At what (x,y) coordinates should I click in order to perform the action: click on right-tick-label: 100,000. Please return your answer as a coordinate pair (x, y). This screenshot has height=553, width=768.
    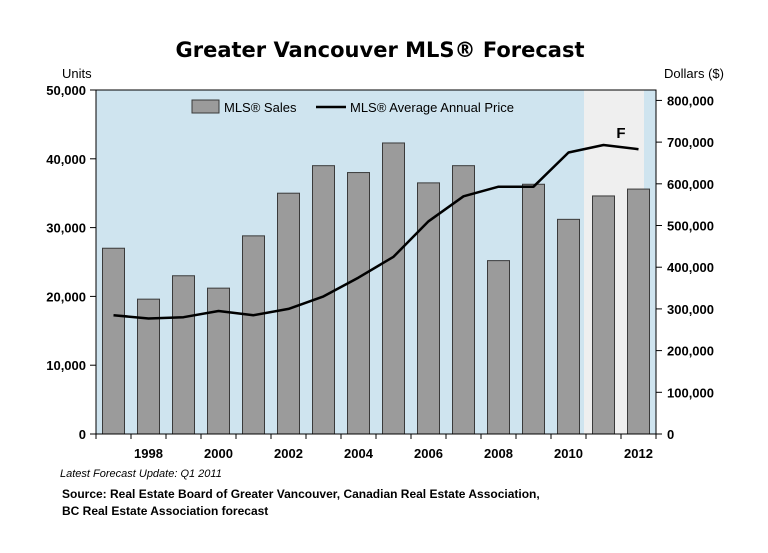
    Looking at the image, I should click on (690, 392).